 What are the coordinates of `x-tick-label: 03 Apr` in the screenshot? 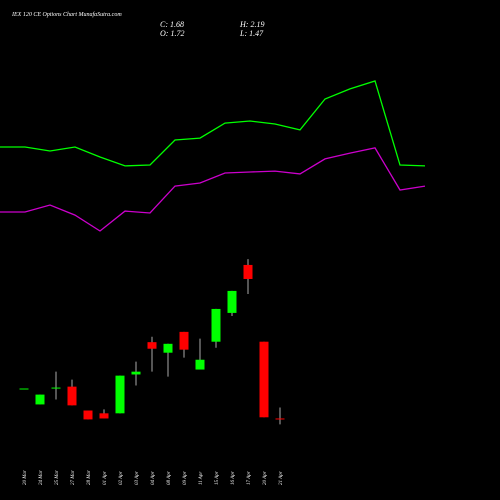 It's located at (137, 478).